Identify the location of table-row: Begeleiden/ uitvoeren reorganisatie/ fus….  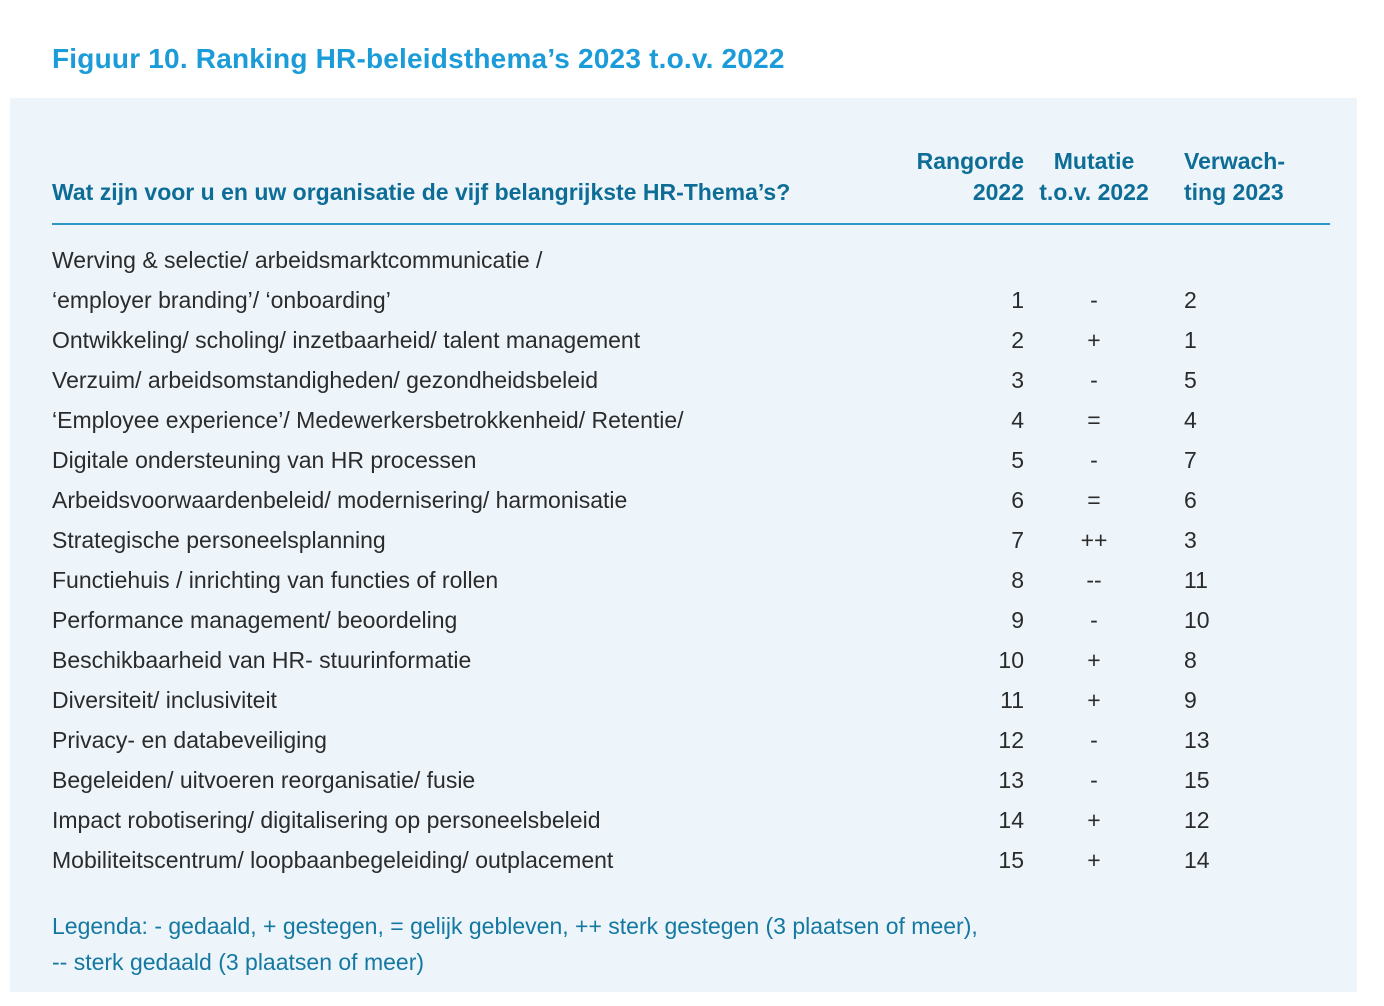
(691, 780).